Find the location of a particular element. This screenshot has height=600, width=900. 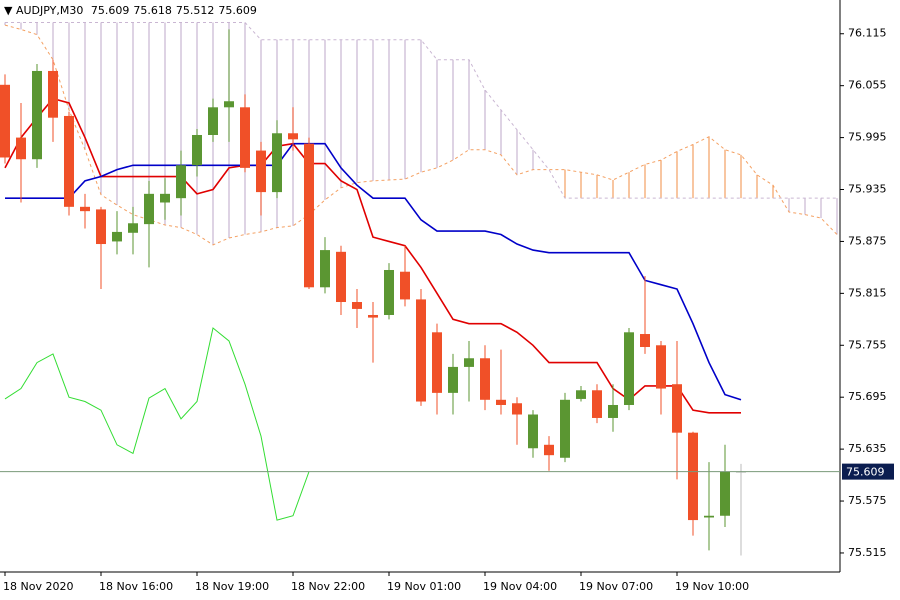

x-tick-label: 18 Nov 22:00 is located at coordinates (328, 586).